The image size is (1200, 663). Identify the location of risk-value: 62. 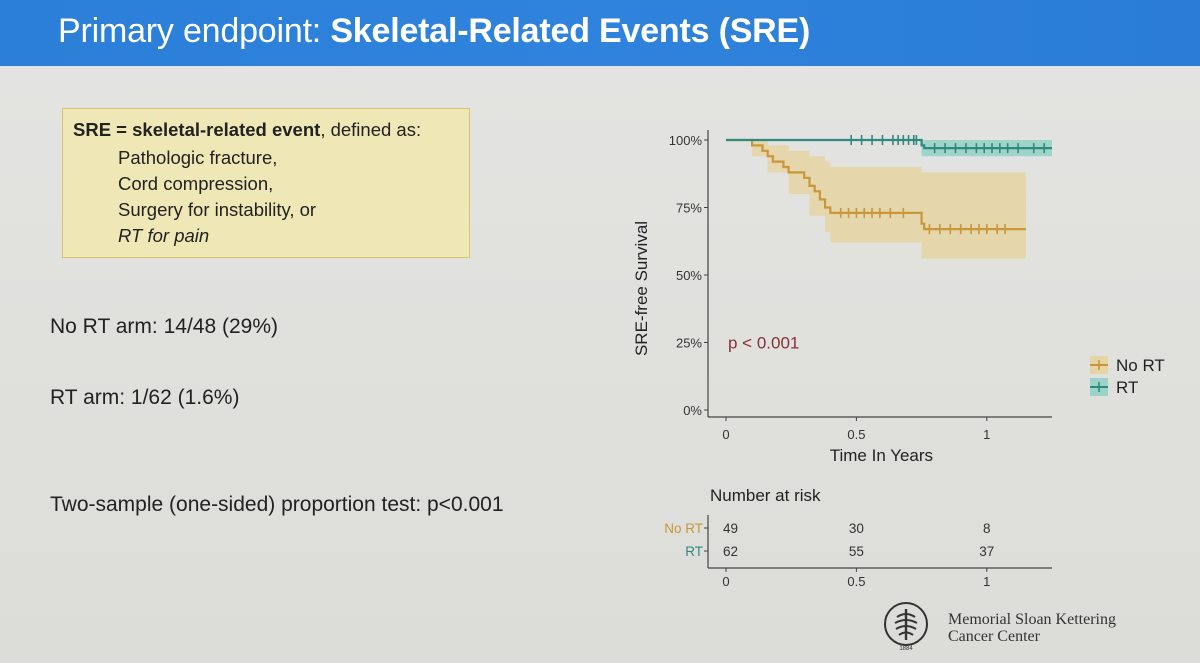
(730, 551).